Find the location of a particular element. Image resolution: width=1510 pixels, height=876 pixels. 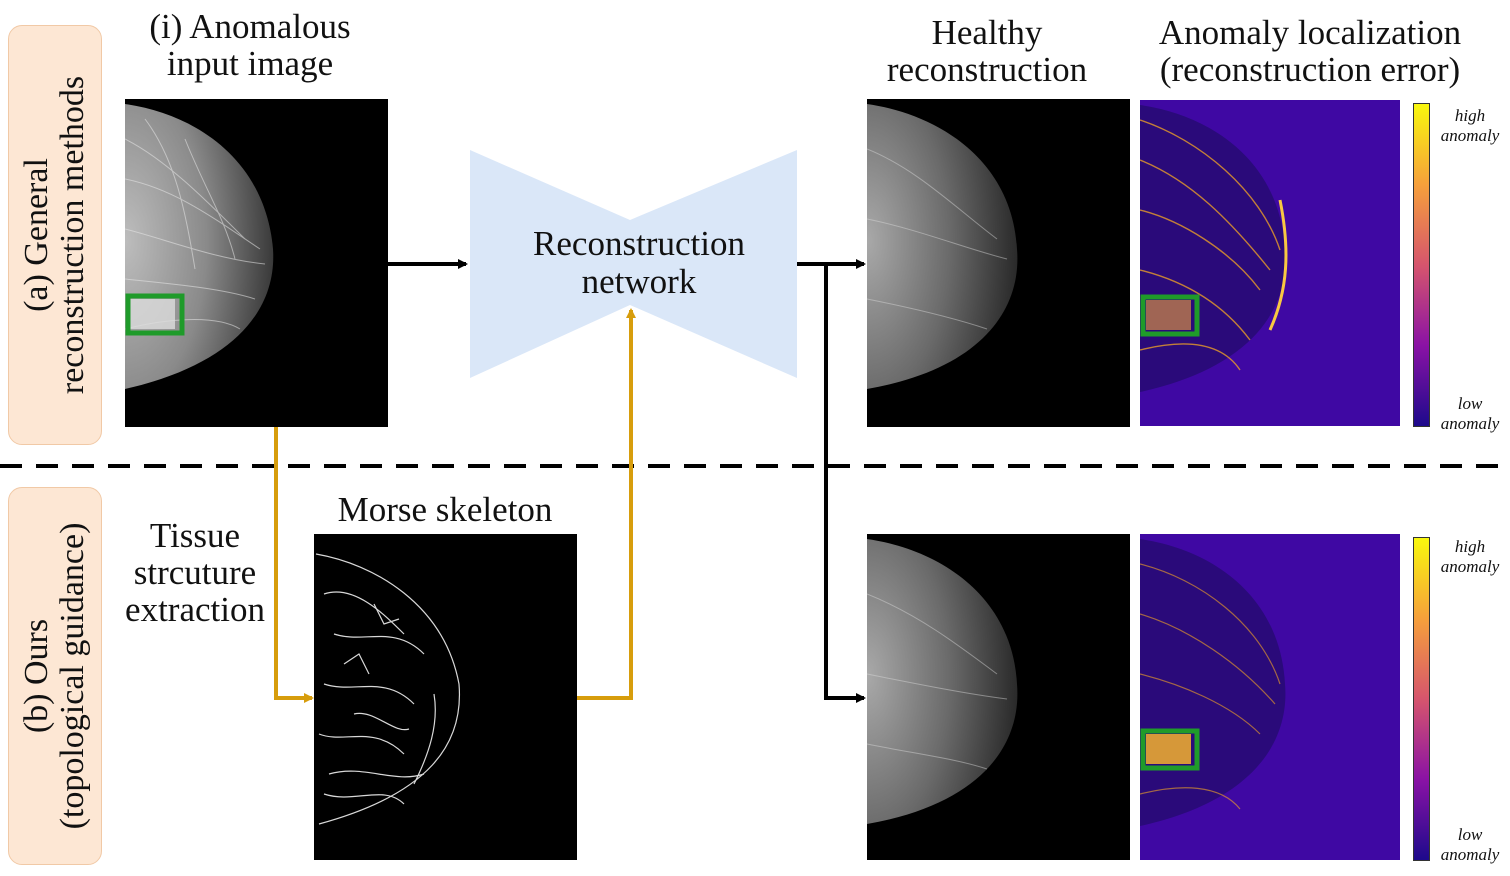

morse-skeleton-image is located at coordinates (445, 697).